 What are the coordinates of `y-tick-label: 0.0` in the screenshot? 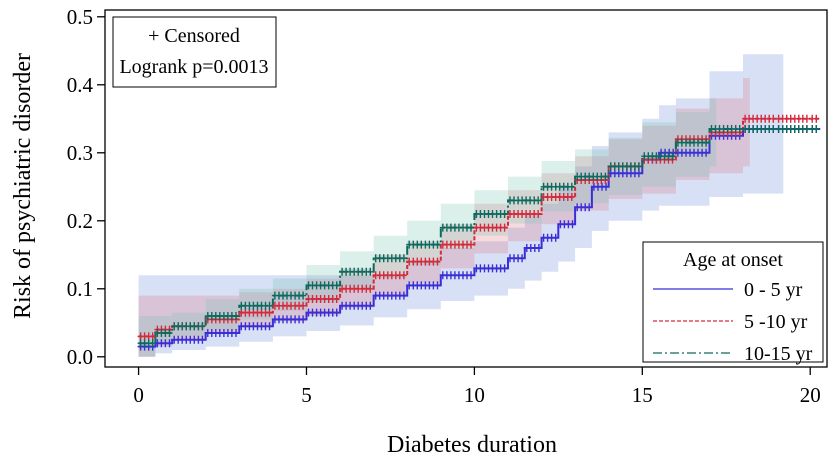 It's located at (80, 357).